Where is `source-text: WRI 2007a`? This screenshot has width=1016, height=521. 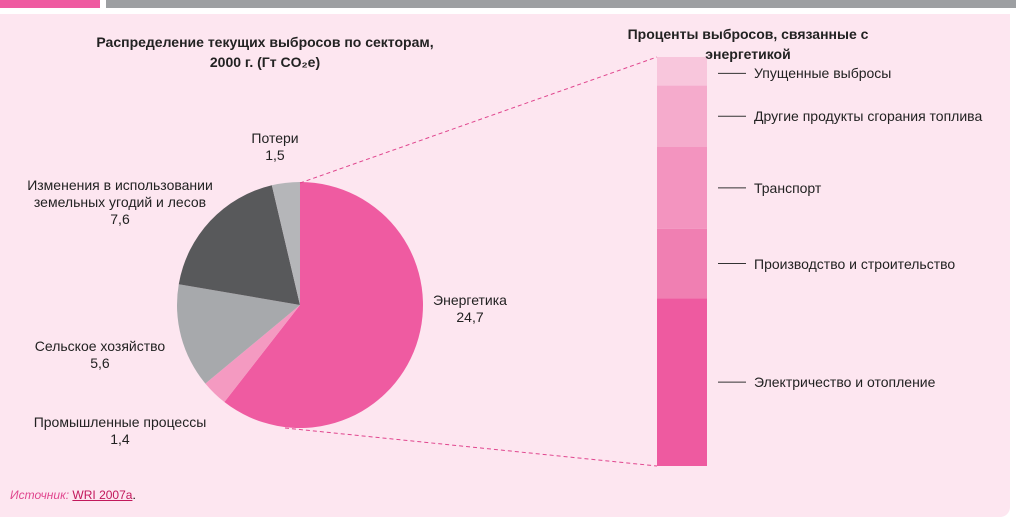 source-text: WRI 2007a is located at coordinates (102, 495).